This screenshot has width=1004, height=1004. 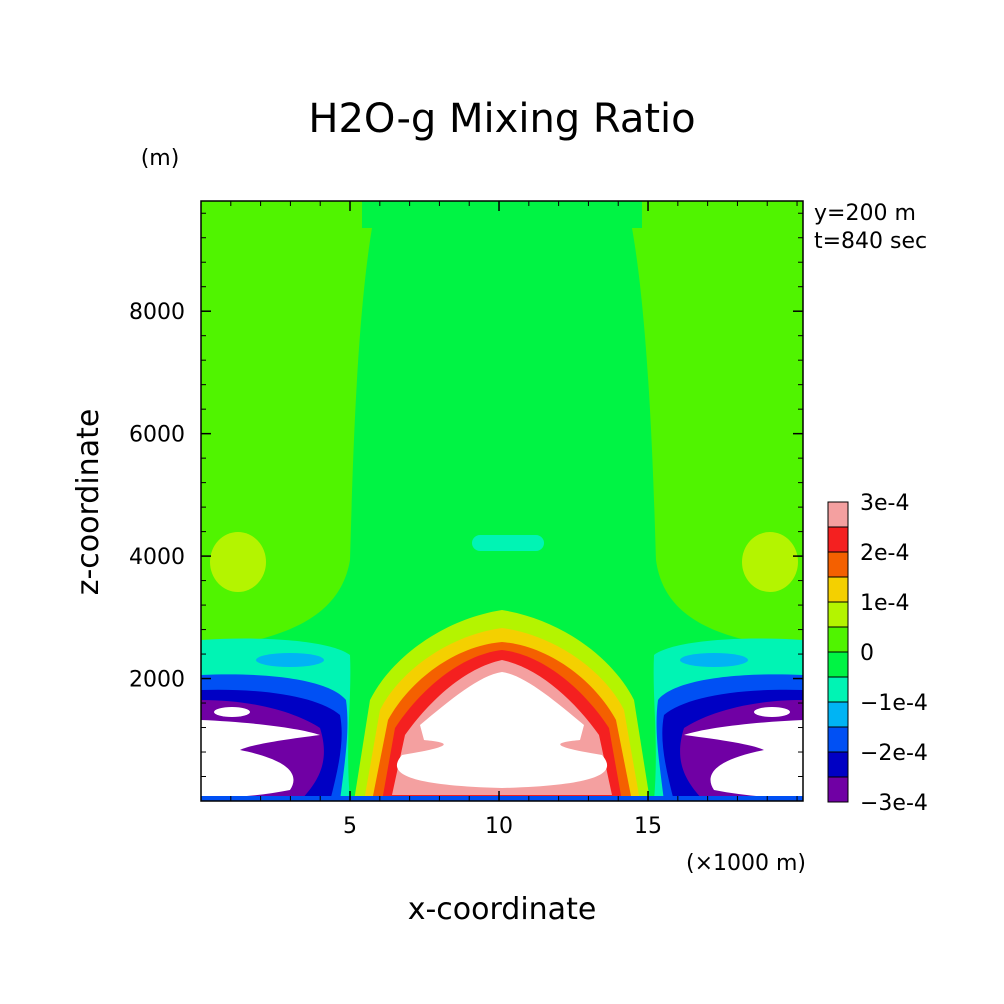 I want to click on x-tick-label: 5, so click(x=350, y=826).